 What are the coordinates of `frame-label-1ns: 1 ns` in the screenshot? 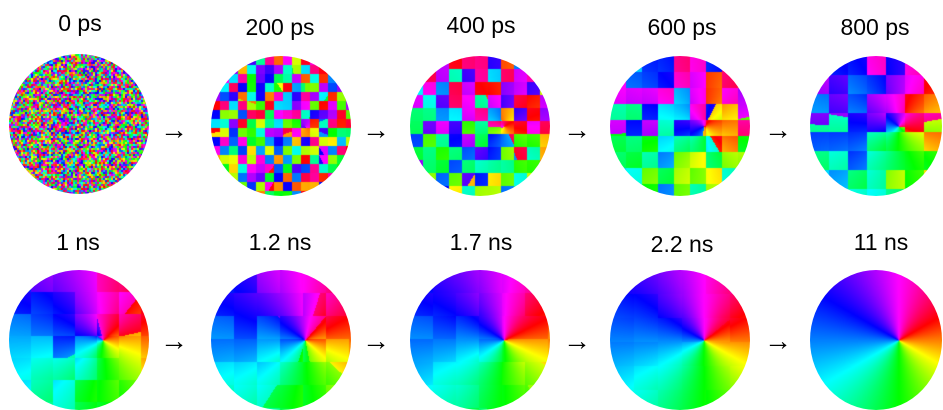 It's located at (78, 242).